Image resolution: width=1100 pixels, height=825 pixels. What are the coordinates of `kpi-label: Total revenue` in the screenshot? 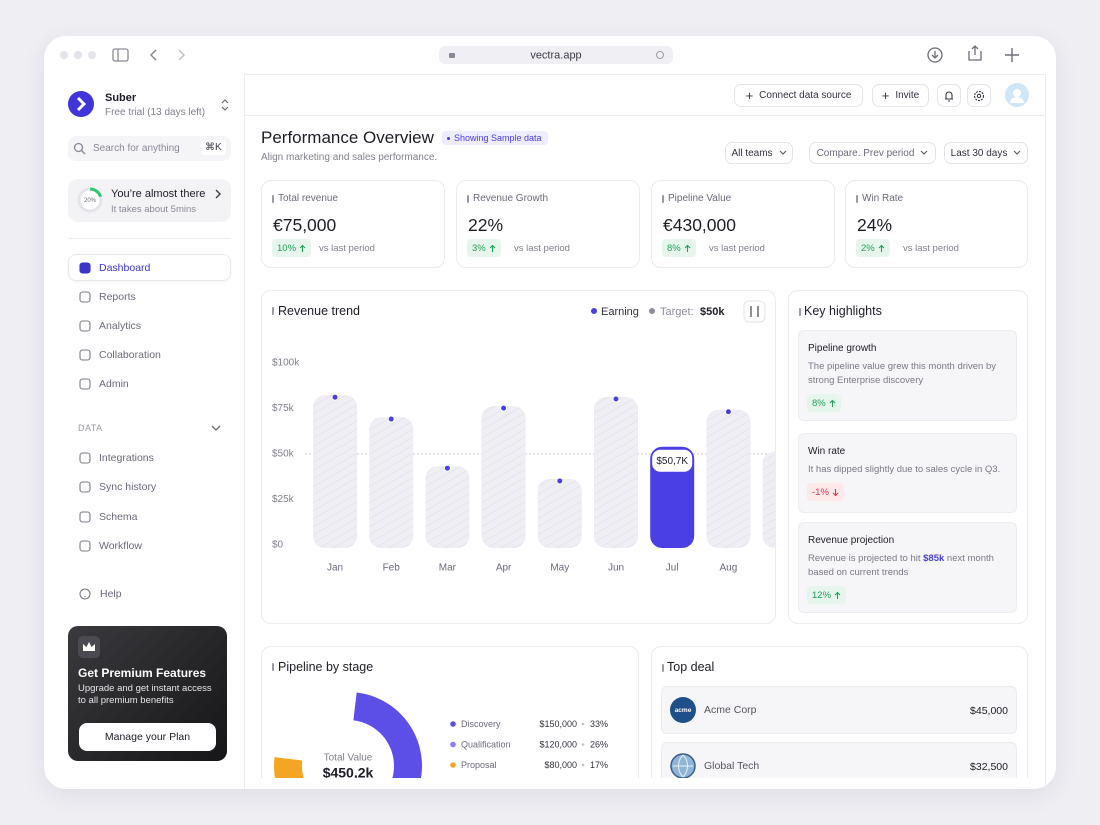 It's located at (308, 198).